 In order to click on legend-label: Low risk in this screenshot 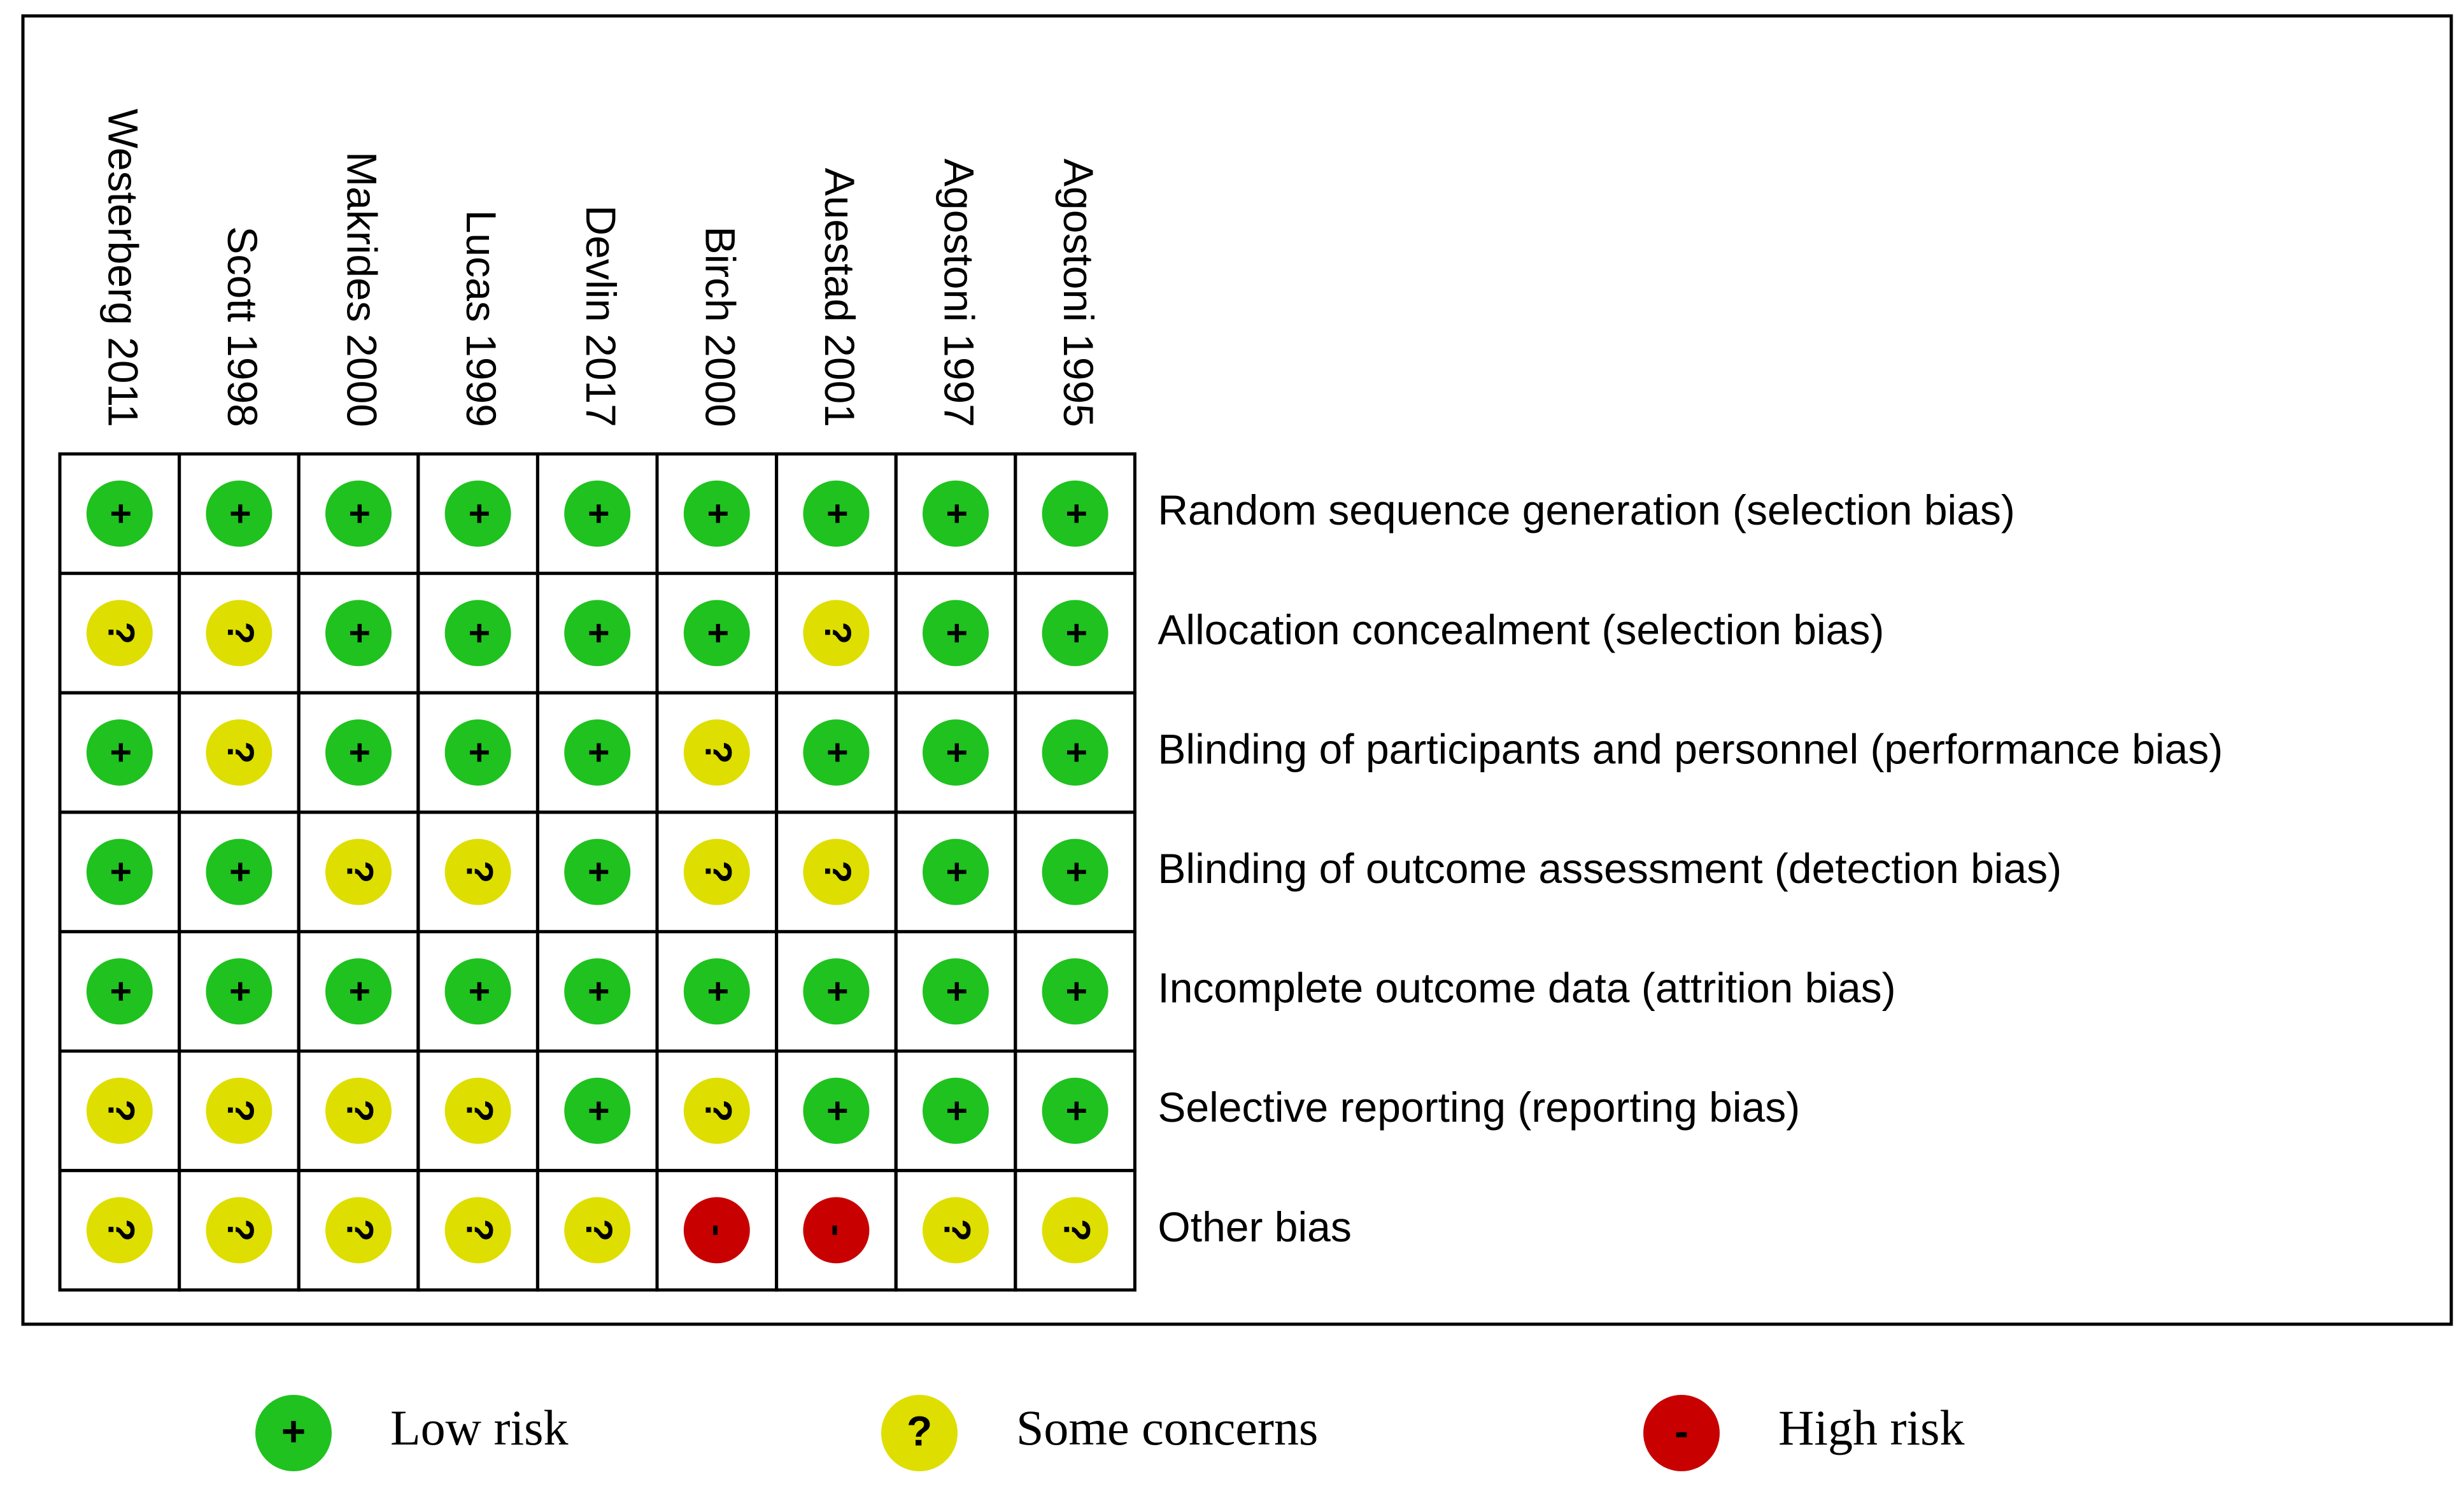, I will do `click(479, 1427)`.